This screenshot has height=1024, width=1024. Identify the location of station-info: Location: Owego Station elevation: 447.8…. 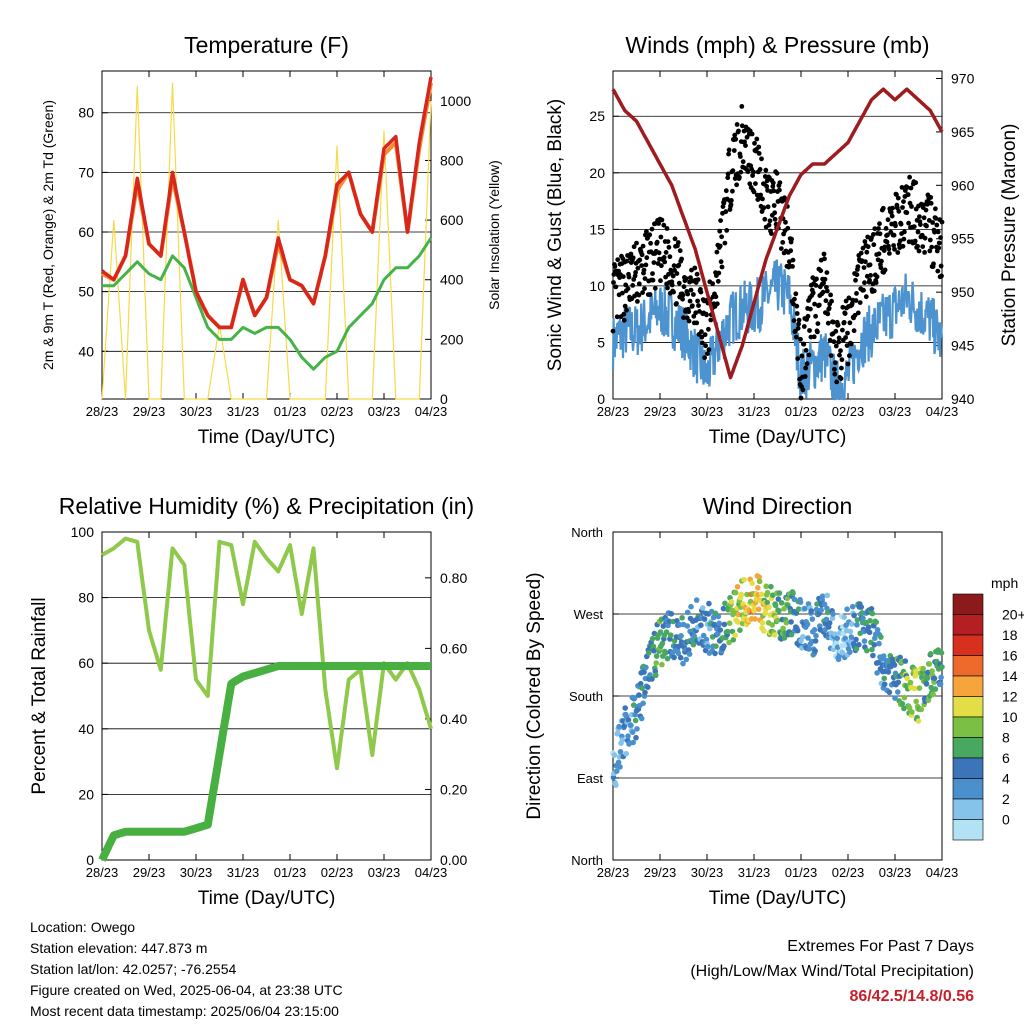
(186, 969).